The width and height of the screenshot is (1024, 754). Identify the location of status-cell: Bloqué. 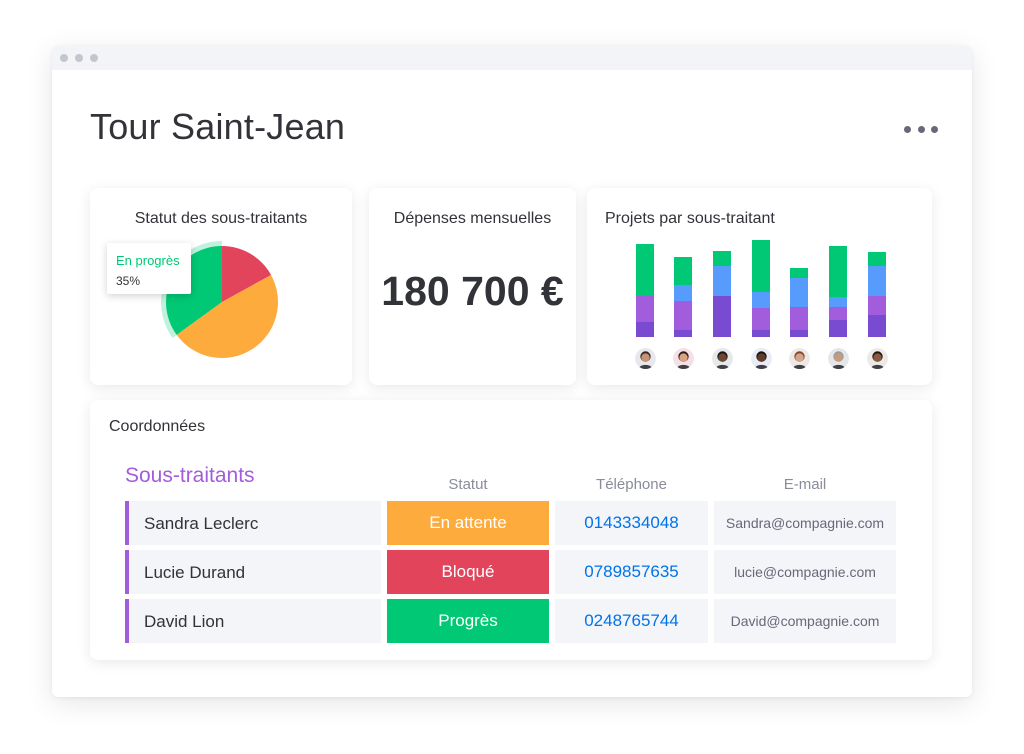
(468, 572).